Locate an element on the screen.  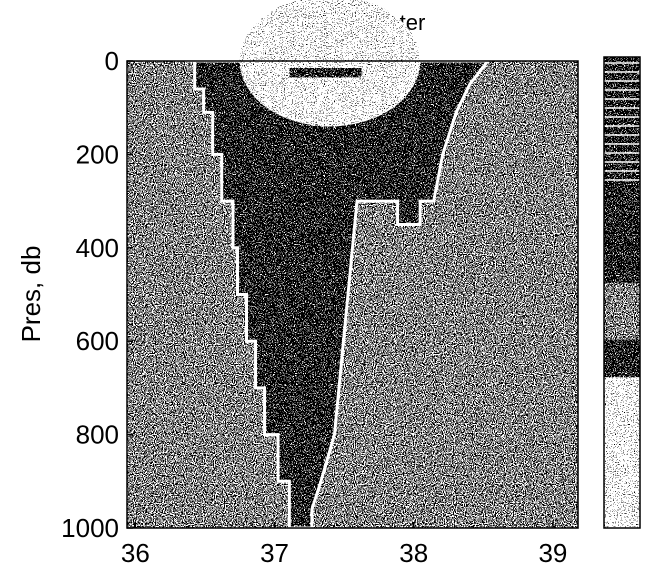
colorbar-frame is located at coordinates (622, 292).